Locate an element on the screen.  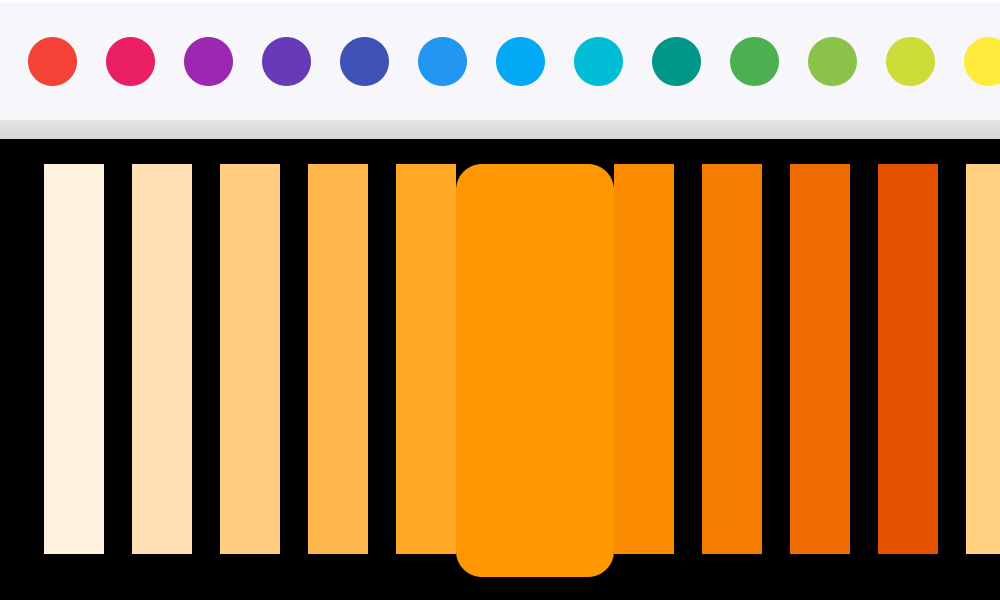
color-swatch-lime is located at coordinates (910, 61).